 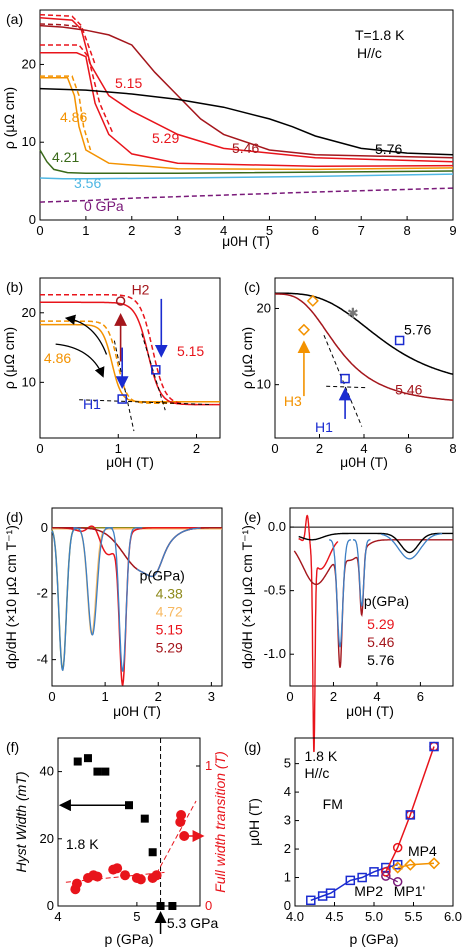 What do you see at coordinates (320, 756) in the screenshot?
I see `annotation: 1.8 K` at bounding box center [320, 756].